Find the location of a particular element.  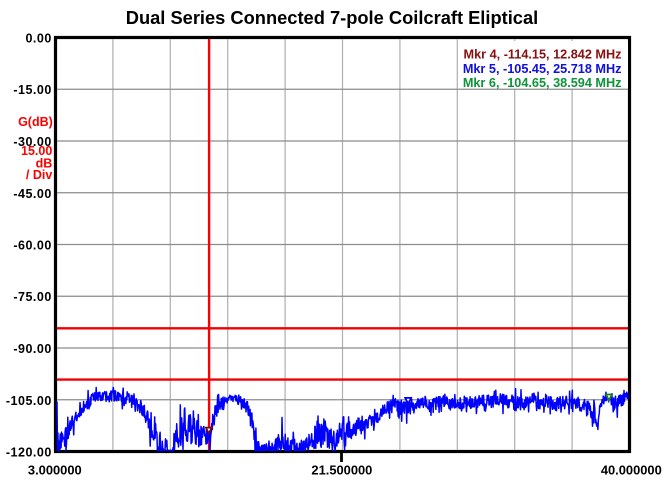

svg-text: Mkr 6, -104.65, 38.594 MHz is located at coordinates (542, 83).